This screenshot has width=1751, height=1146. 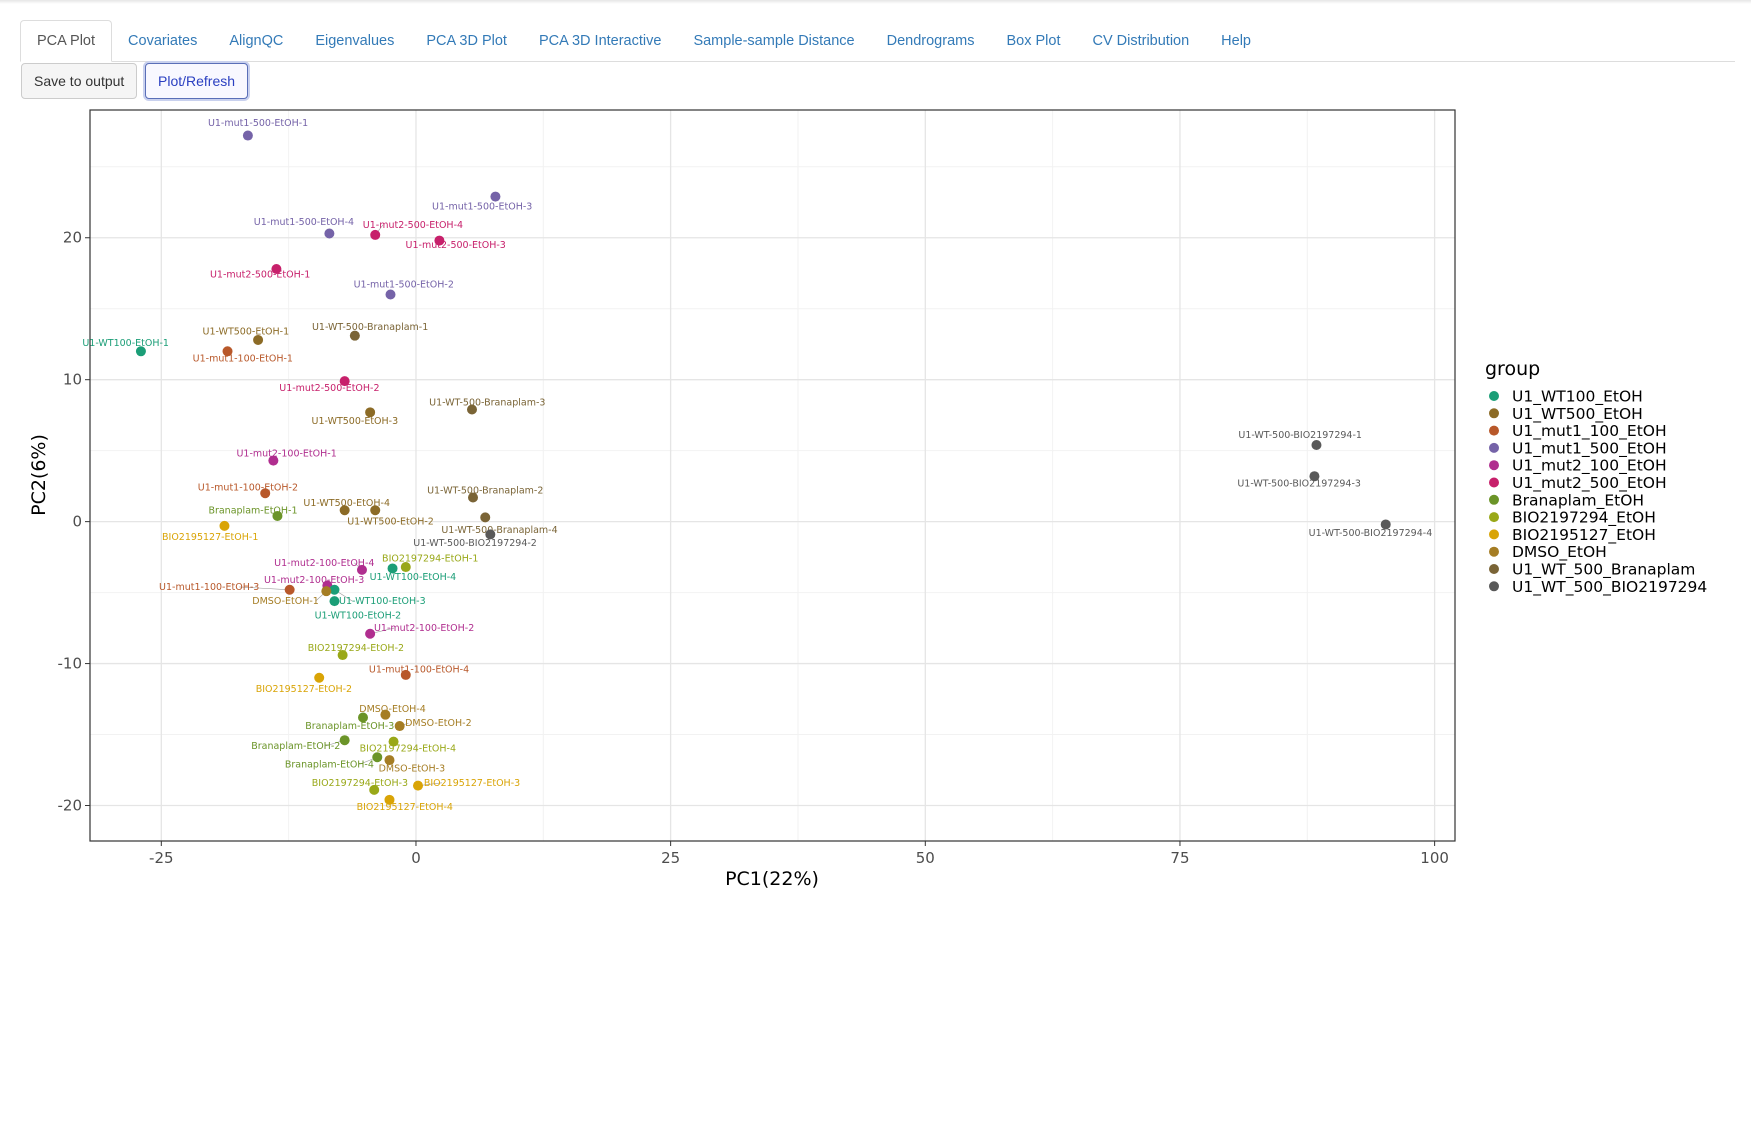 I want to click on legend-label: U1_mut1_100_EtOH, so click(x=1589, y=431).